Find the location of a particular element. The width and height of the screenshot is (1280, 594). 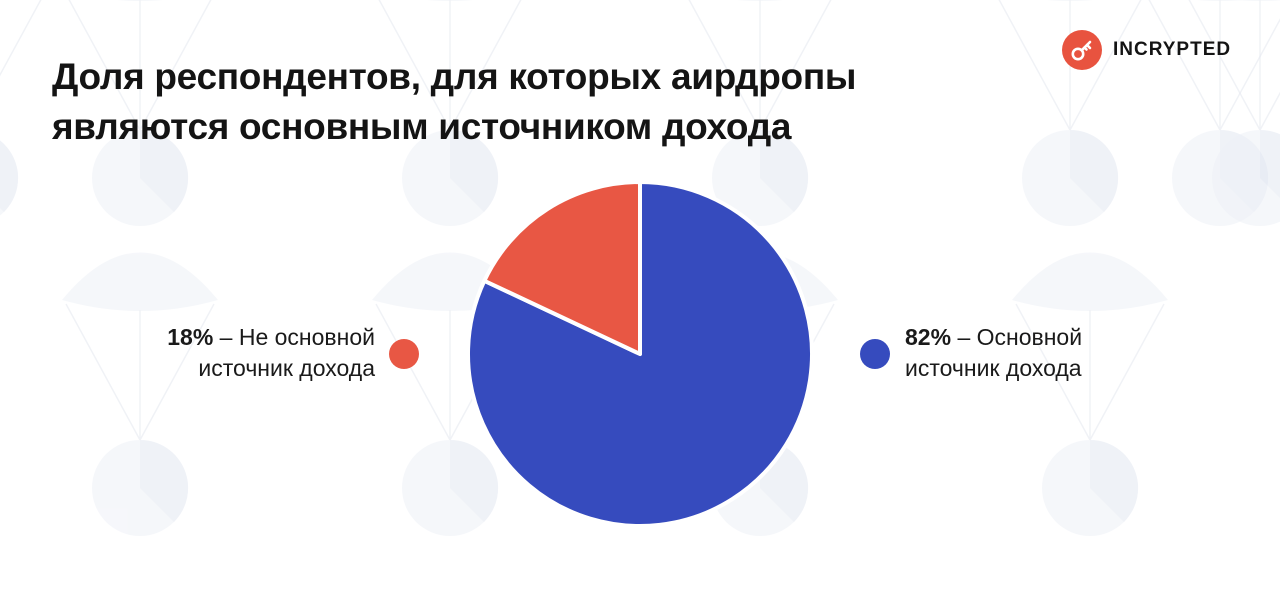

logo-text: INCRYPTED is located at coordinates (1172, 49).